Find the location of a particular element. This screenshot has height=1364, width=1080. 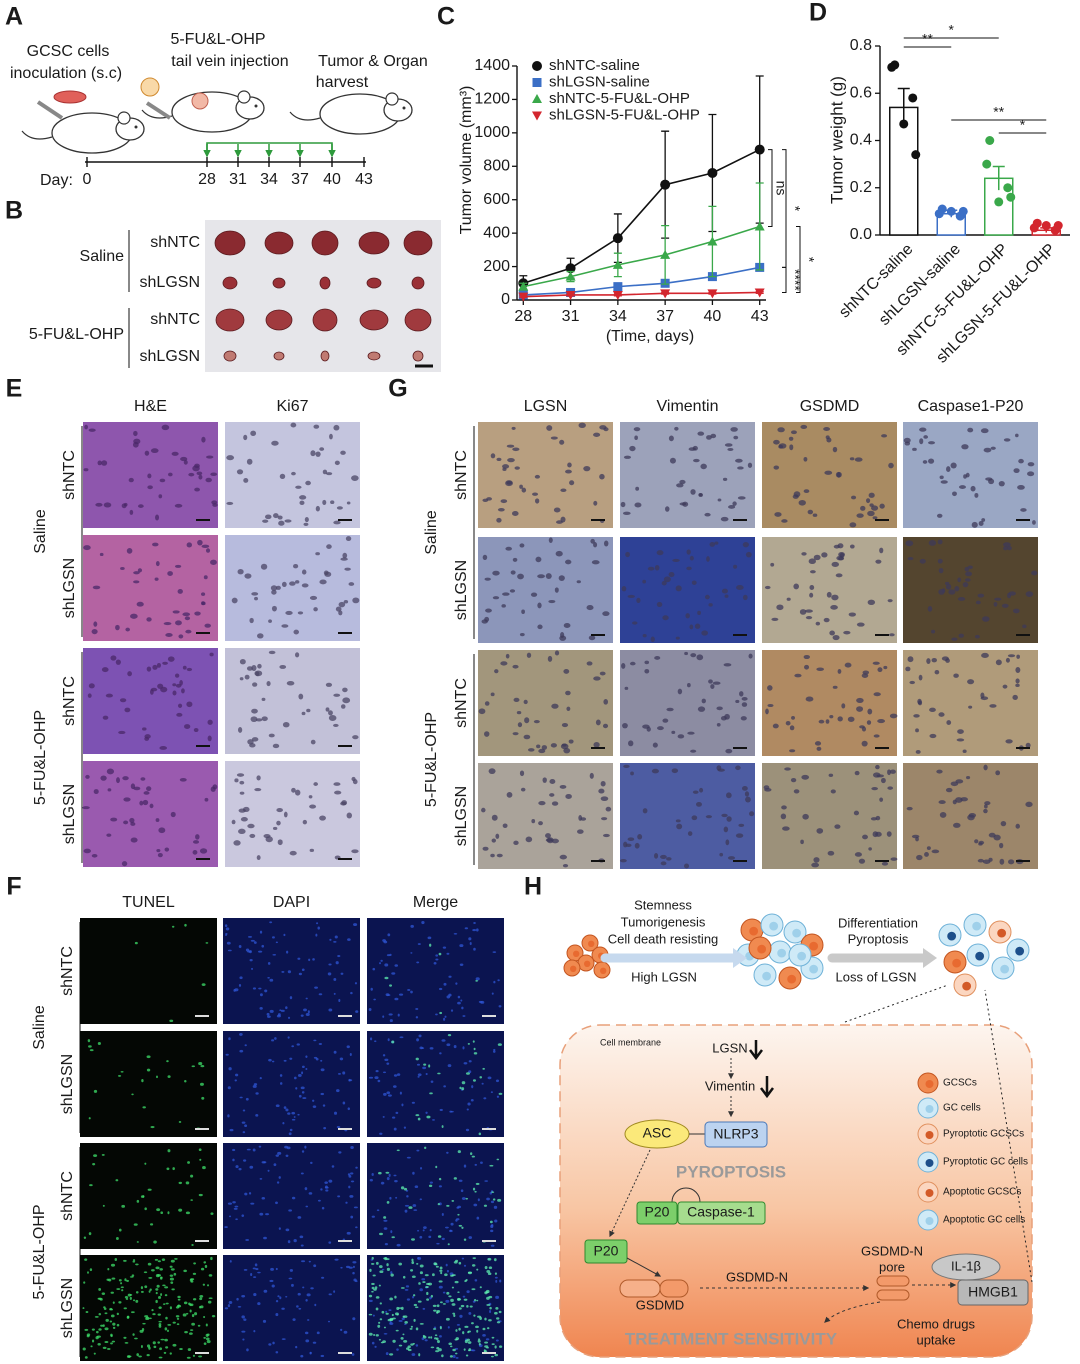

tumor-on-mouse is located at coordinates (200, 101).